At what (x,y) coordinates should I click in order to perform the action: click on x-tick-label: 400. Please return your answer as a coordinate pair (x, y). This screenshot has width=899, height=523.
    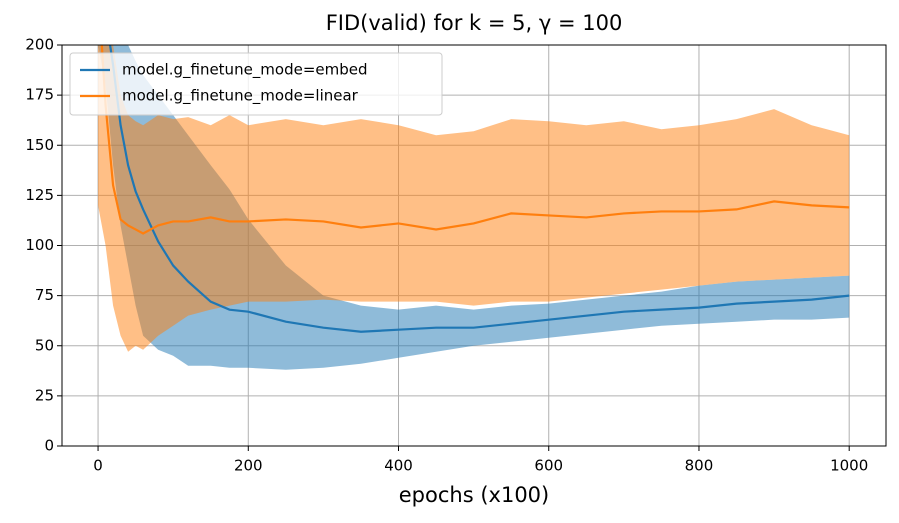
    Looking at the image, I should click on (398, 466).